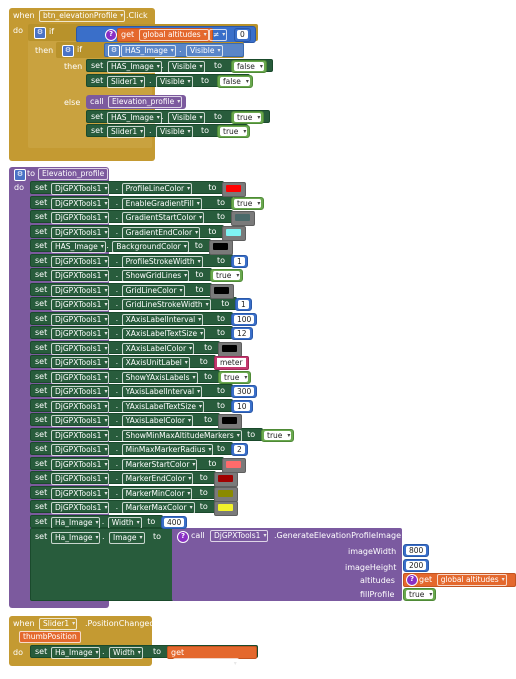 This screenshot has height=679, width=516. I want to click on image-height-number: 200, so click(416, 565).